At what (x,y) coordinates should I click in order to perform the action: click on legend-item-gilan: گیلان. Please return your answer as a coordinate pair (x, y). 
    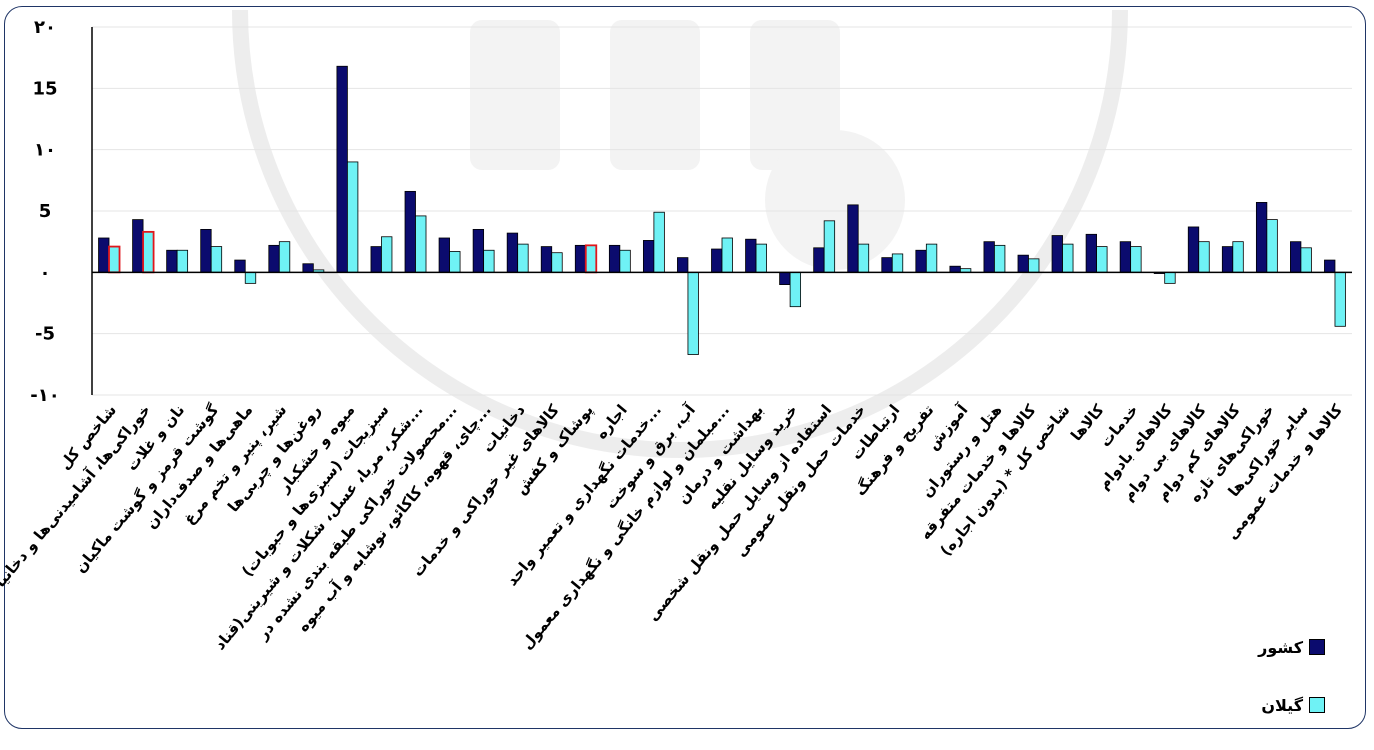
    Looking at the image, I should click on (1265, 705).